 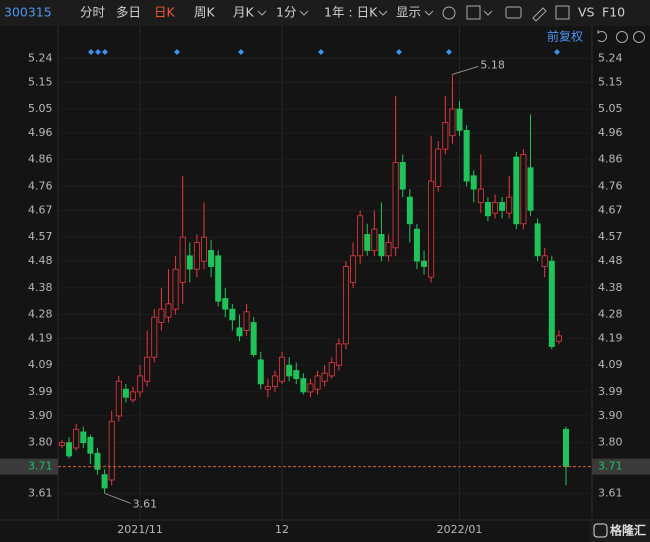 I want to click on tab: 显示, so click(x=408, y=12).